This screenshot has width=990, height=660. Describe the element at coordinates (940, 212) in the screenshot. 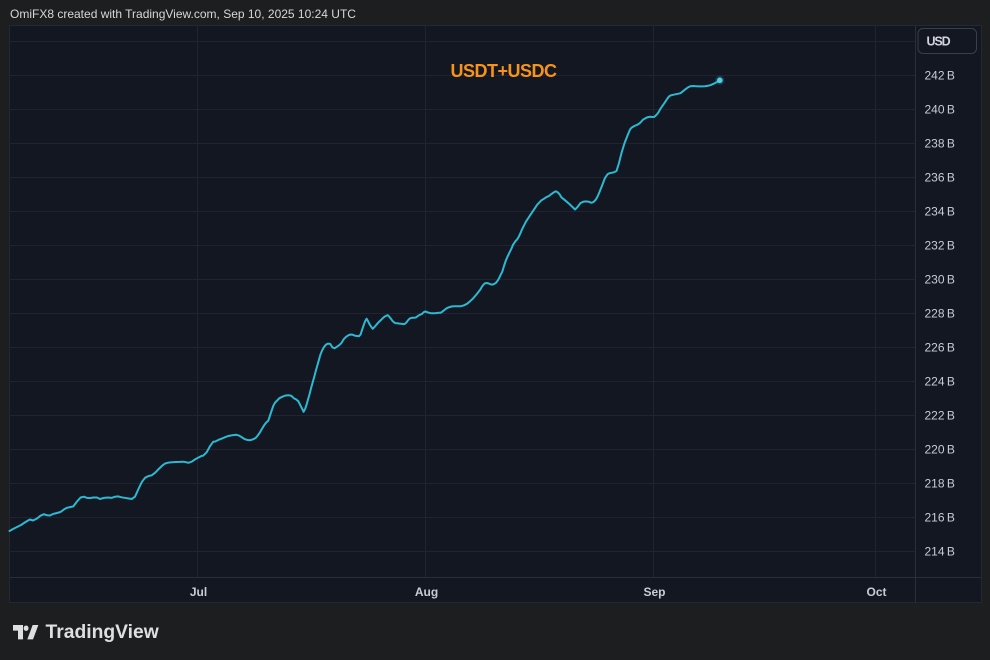

I see `svg-text: 234 B` at that location.